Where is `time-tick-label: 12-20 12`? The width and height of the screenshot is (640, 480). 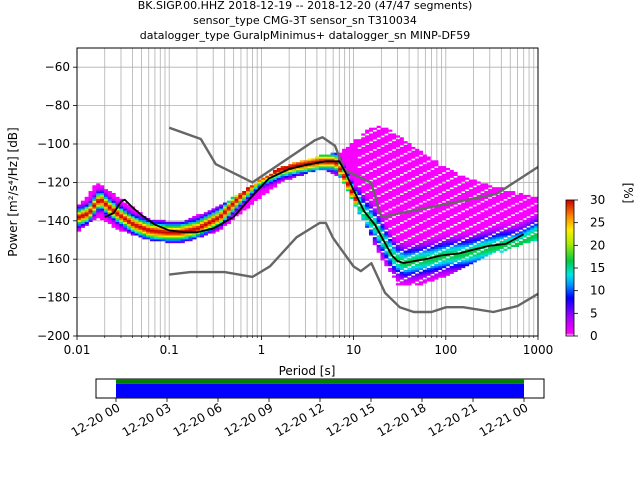
time-tick-label: 12-20 12 is located at coordinates (300, 419).